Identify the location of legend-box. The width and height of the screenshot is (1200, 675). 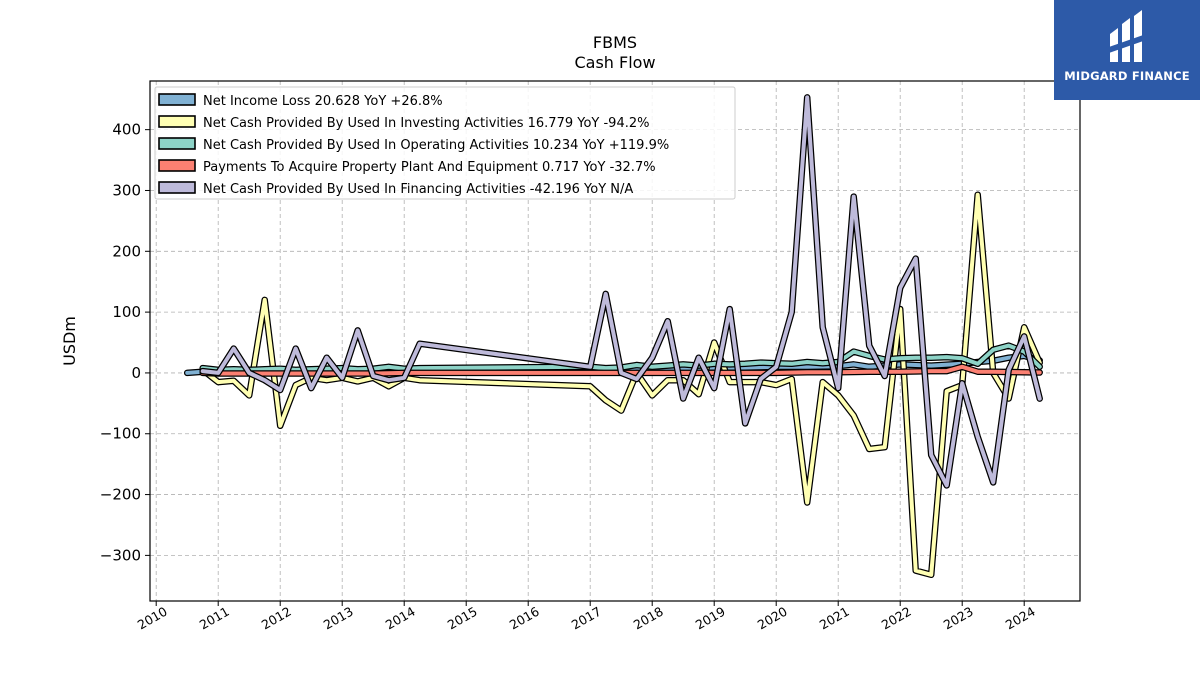
(445, 143).